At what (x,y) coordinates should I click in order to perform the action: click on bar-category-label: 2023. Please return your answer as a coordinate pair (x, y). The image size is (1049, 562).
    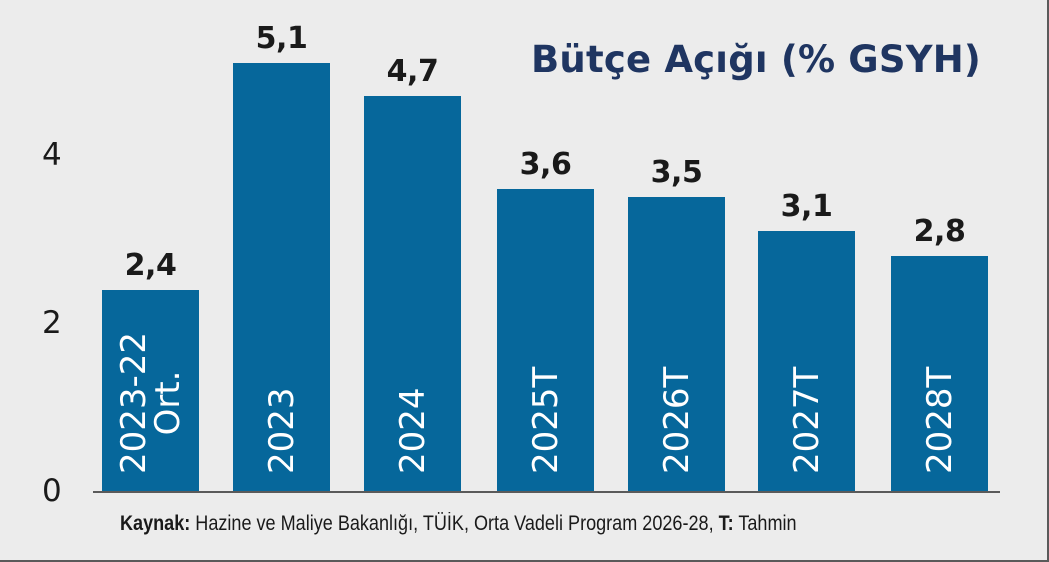
    Looking at the image, I should click on (281, 430).